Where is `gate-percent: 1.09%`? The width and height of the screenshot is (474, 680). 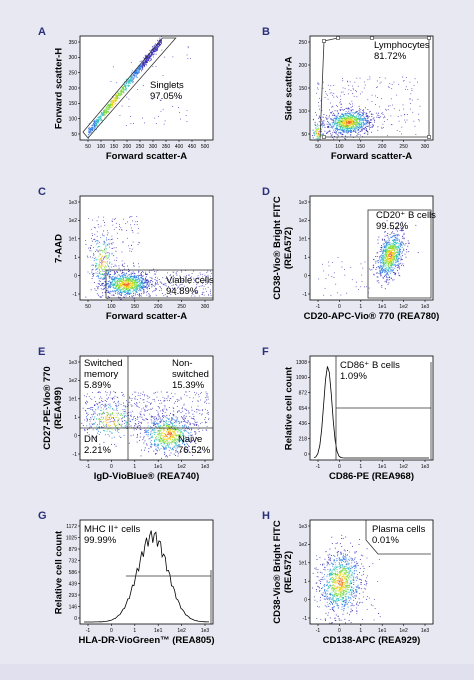 gate-percent: 1.09% is located at coordinates (353, 376).